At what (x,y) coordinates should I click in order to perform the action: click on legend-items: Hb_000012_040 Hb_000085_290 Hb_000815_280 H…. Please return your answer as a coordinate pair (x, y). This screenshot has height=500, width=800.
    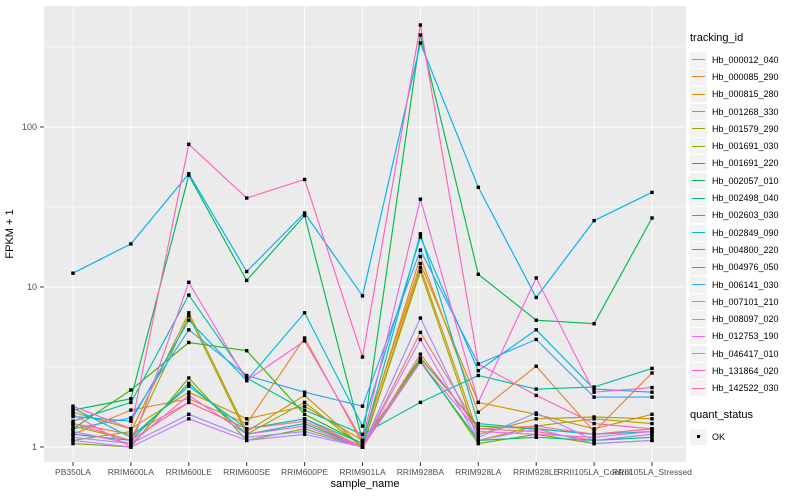
    Looking at the image, I should click on (745, 224).